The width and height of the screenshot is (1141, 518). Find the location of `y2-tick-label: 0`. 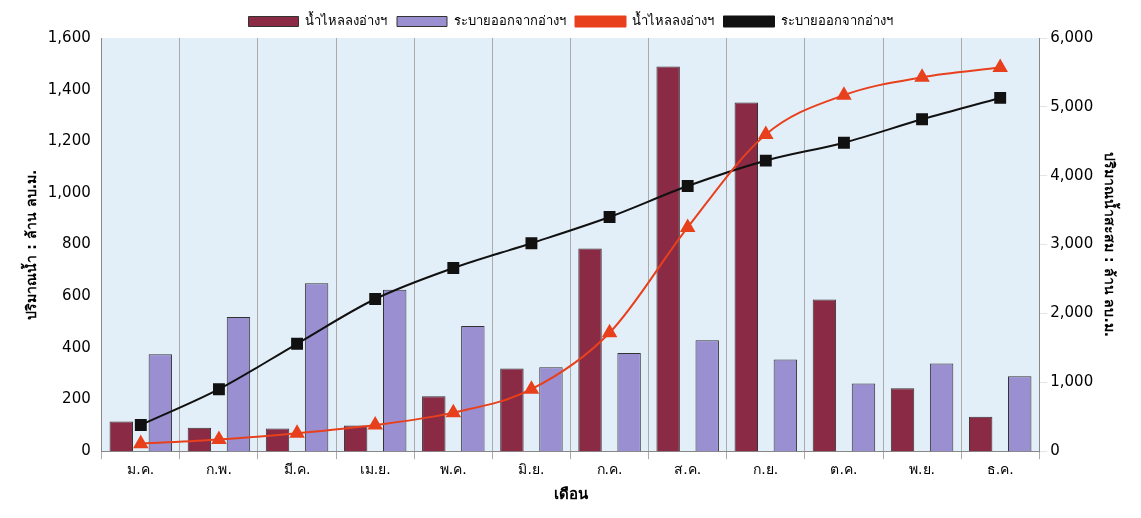

y2-tick-label: 0 is located at coordinates (1055, 450).